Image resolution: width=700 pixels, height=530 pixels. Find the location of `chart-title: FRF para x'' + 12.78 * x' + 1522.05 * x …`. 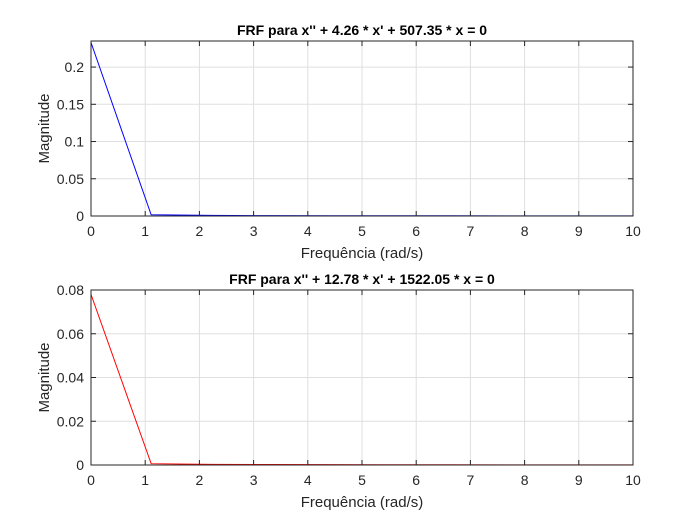

chart-title: FRF para x'' + 12.78 * x' + 1522.05 * x … is located at coordinates (362, 279).